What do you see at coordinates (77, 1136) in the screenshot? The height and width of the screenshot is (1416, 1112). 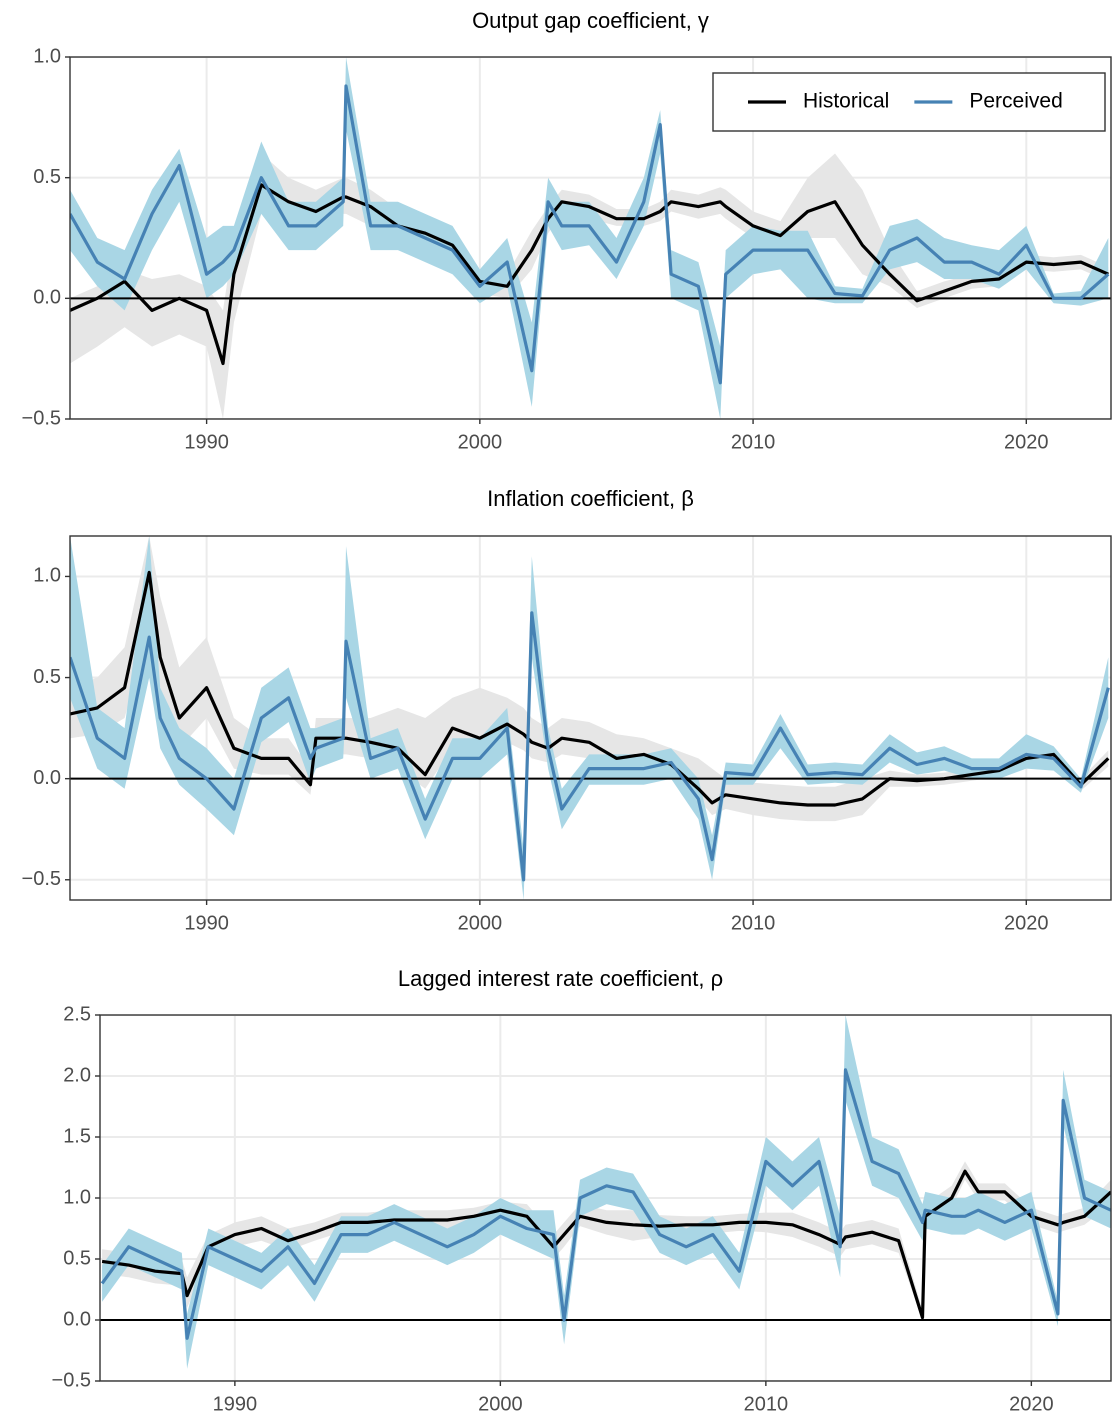 I see `y-tick-label: 1.5` at bounding box center [77, 1136].